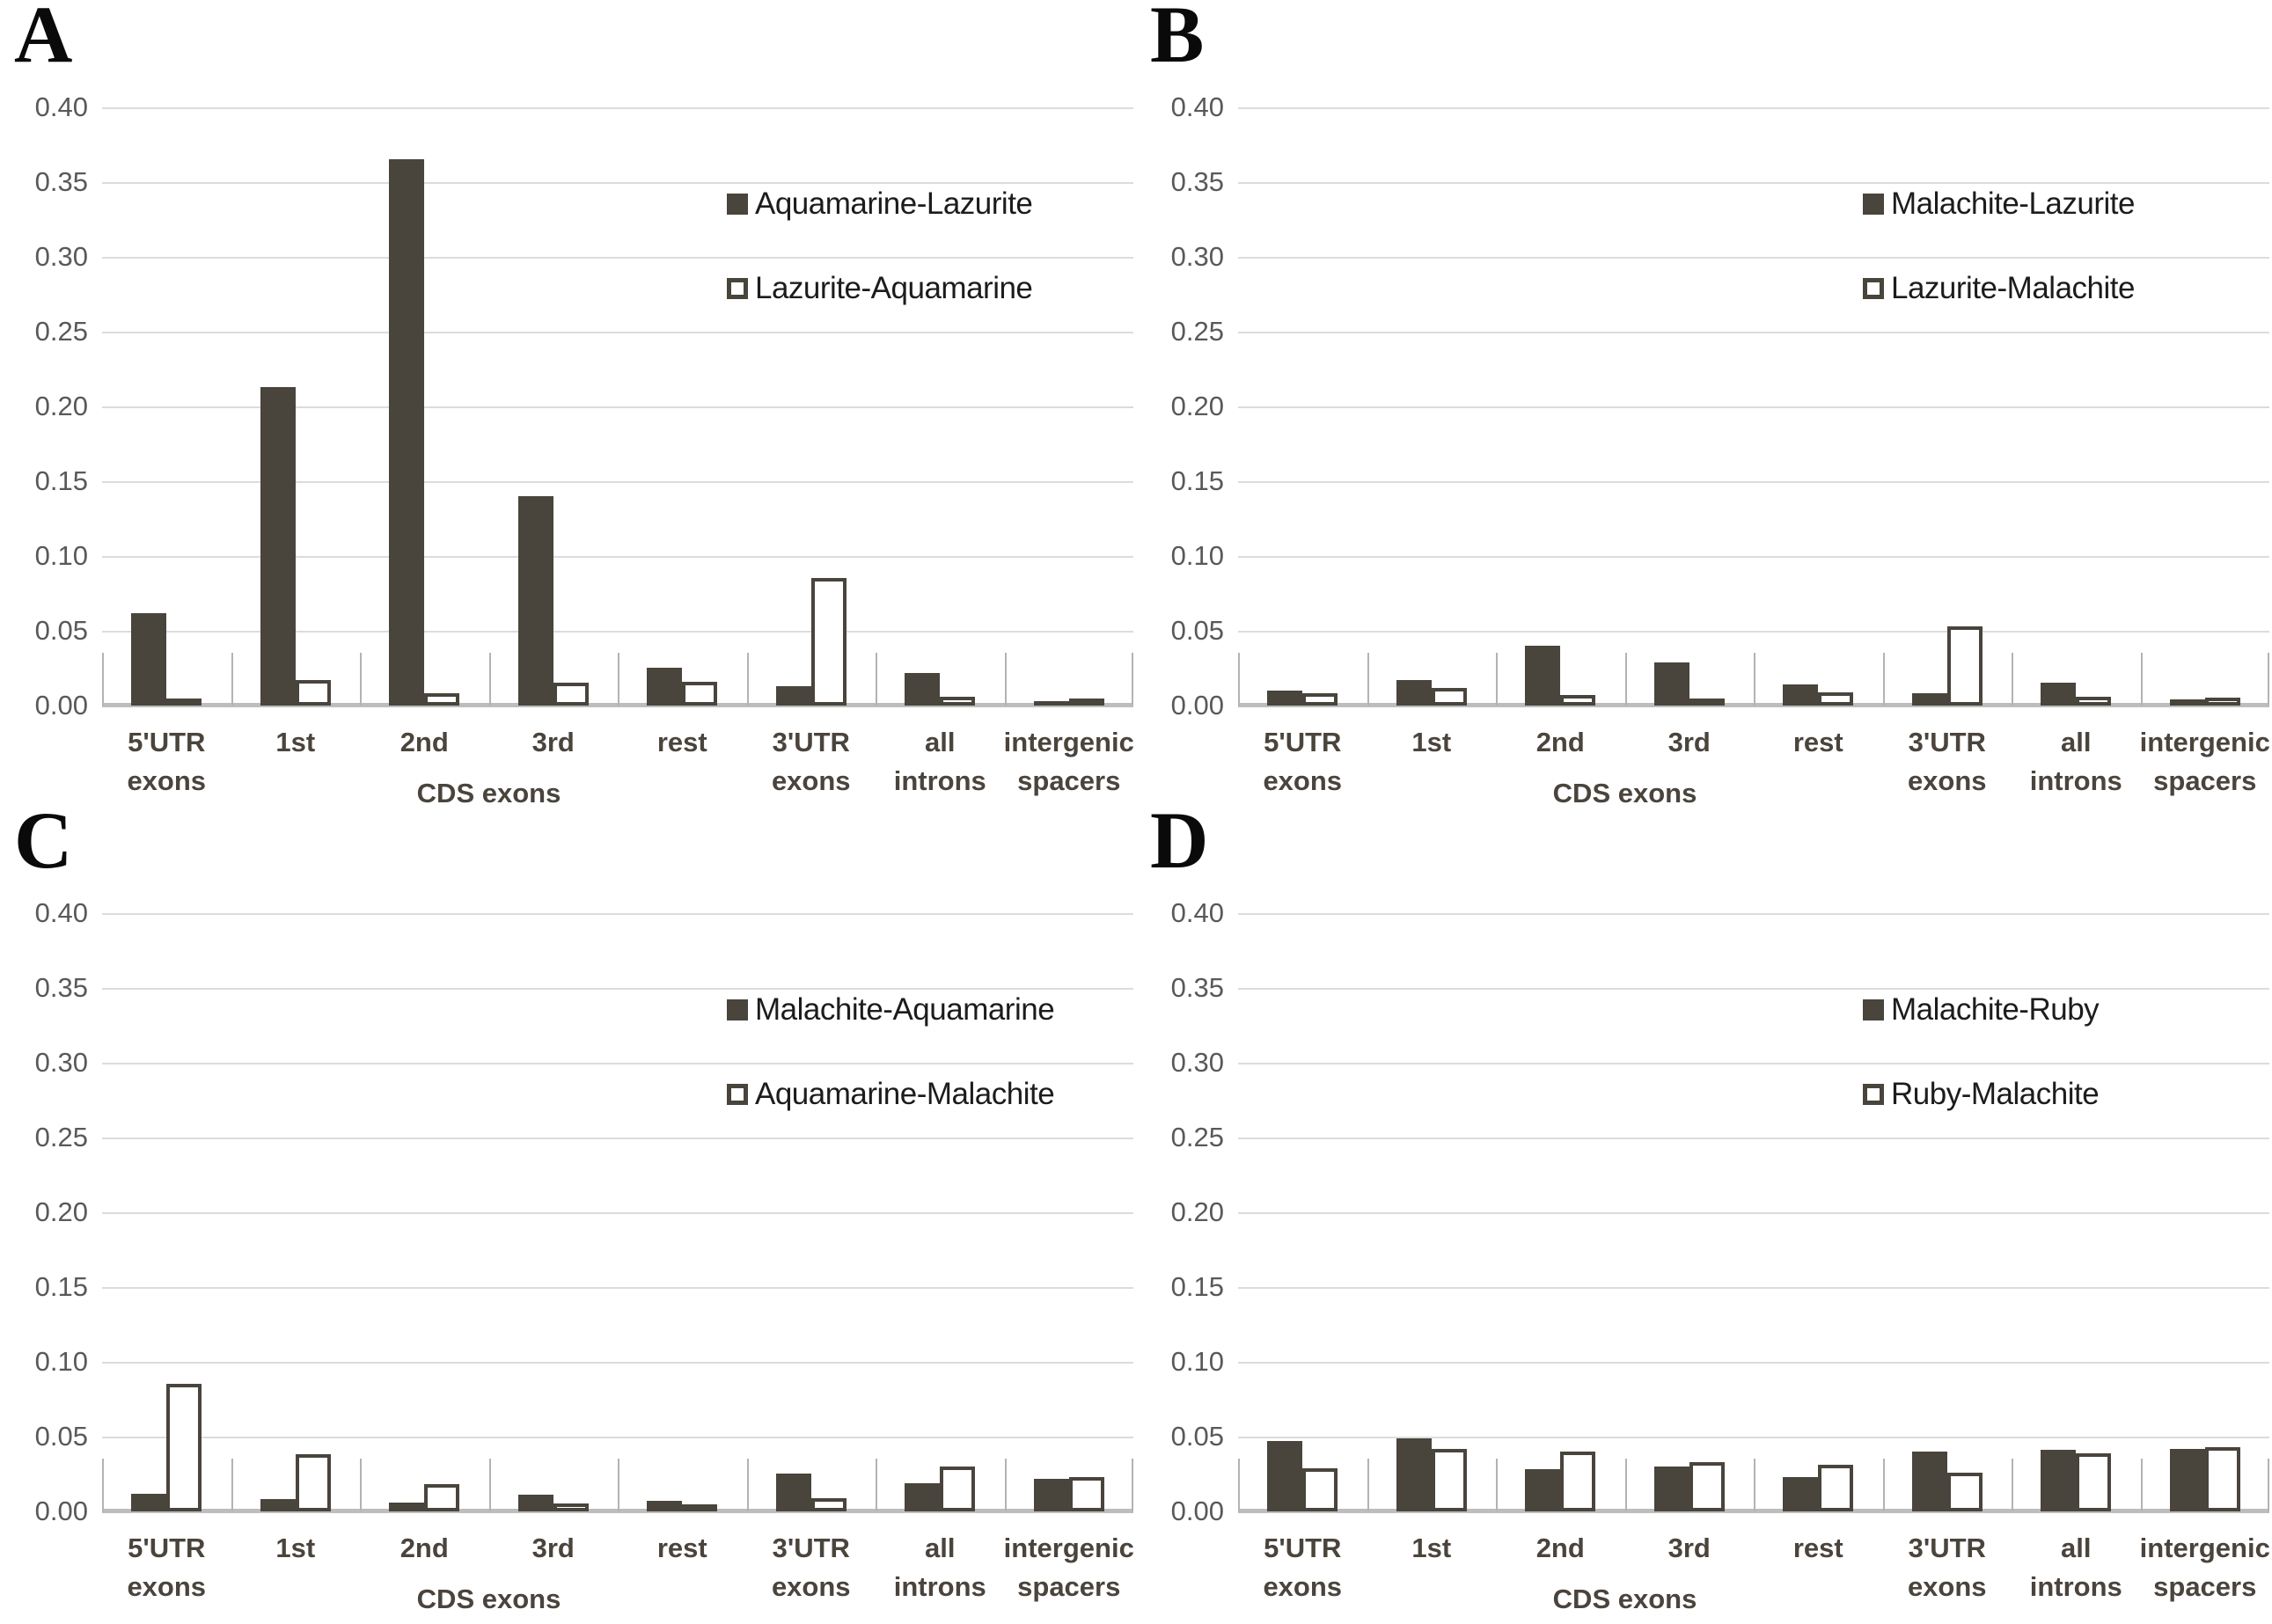 This screenshot has height=1624, width=2272. I want to click on legend-item: Lazurite-Aquamarine, so click(880, 288).